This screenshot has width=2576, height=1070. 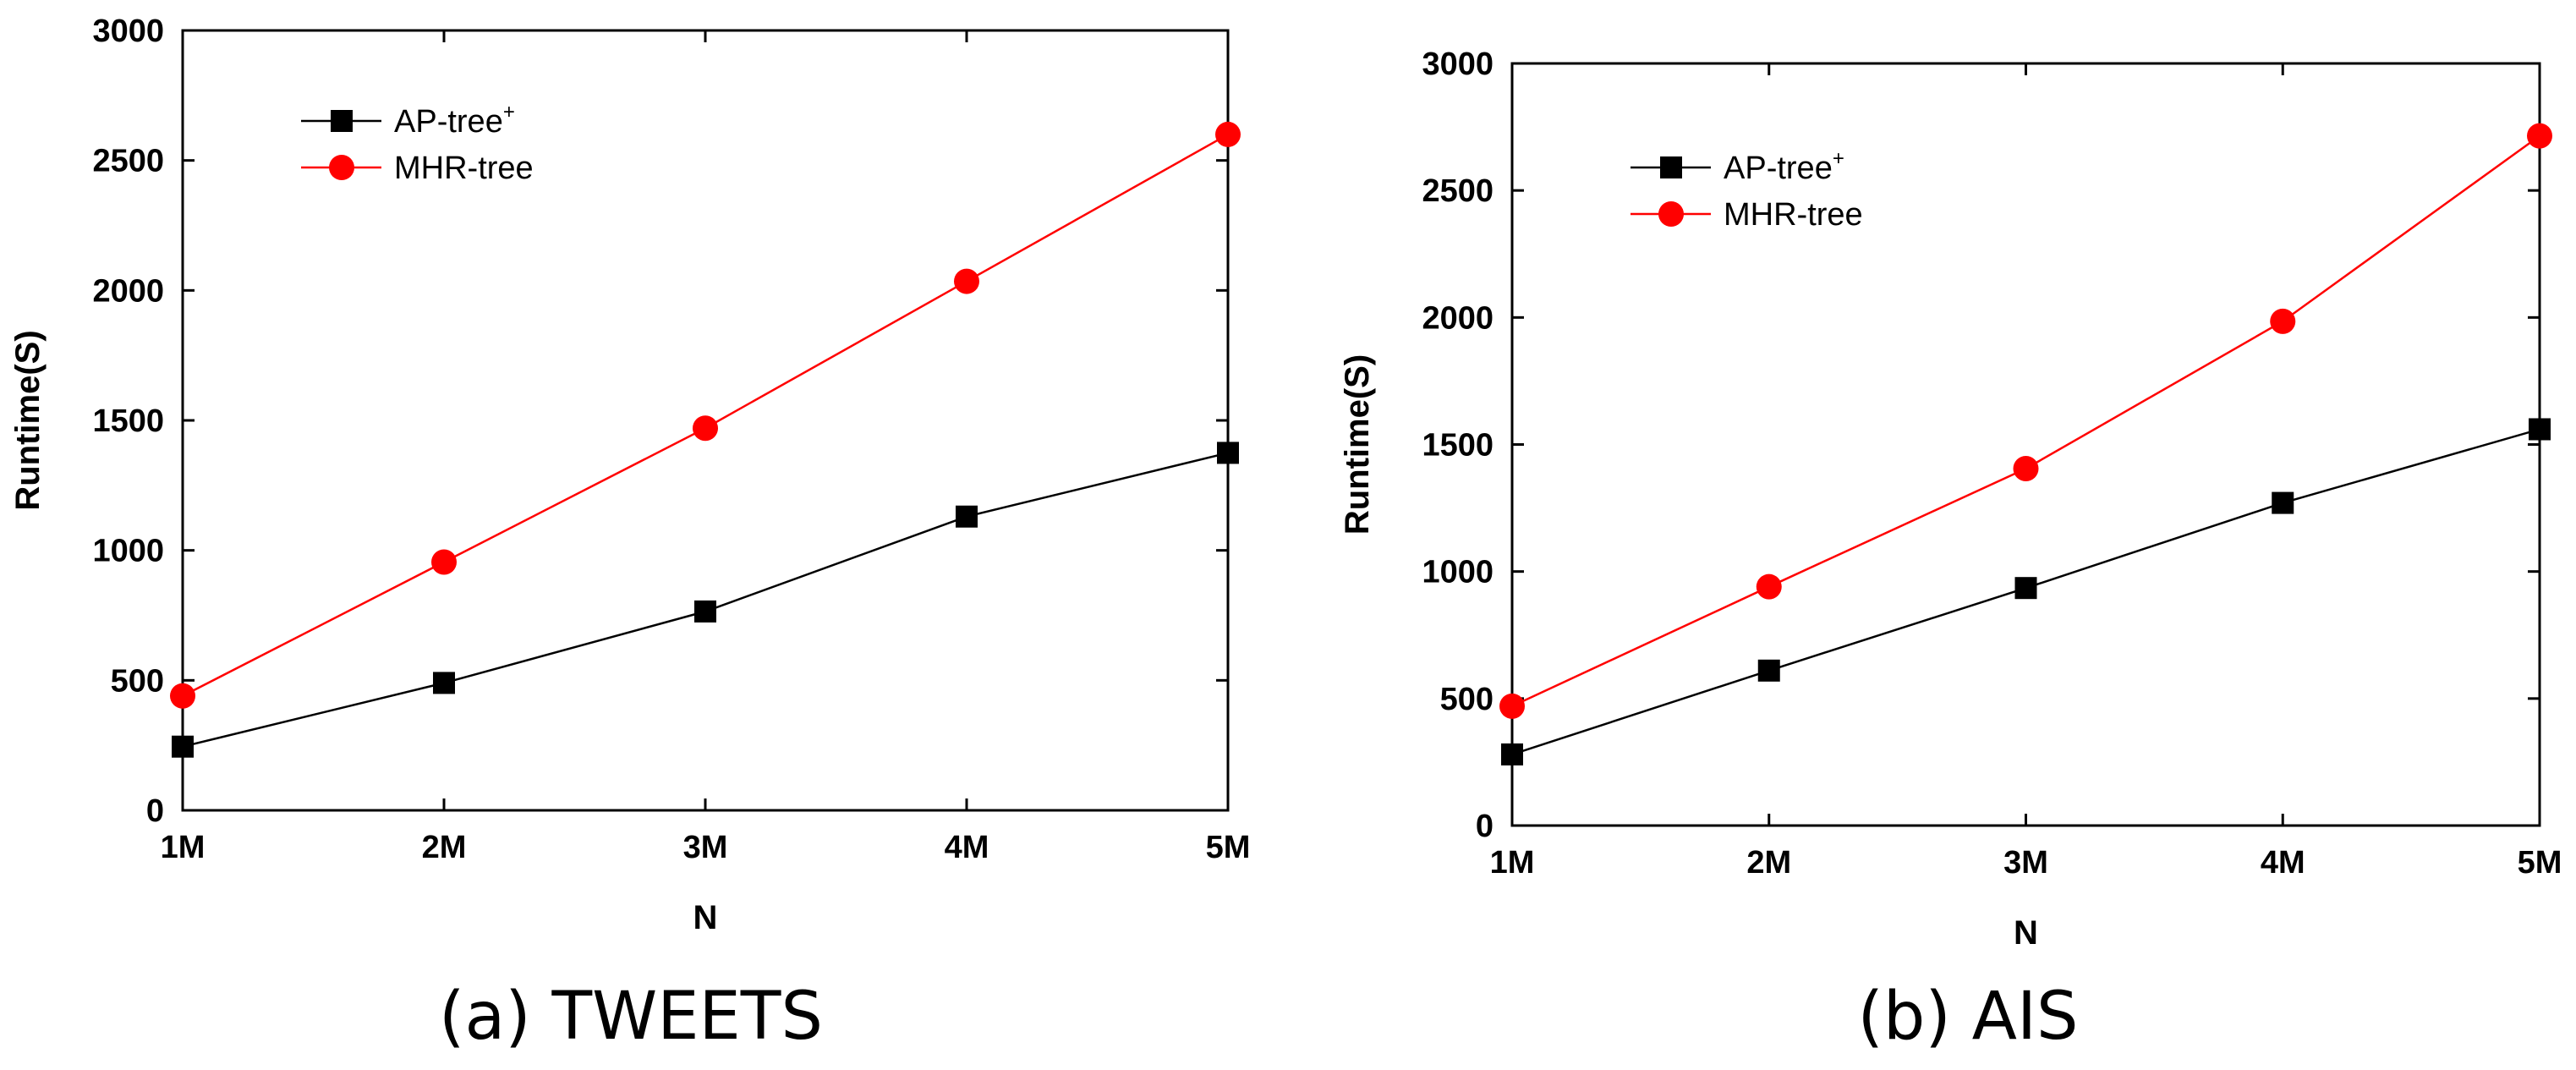 I want to click on subfigure-caption: (a) TWEETS, so click(x=631, y=1017).